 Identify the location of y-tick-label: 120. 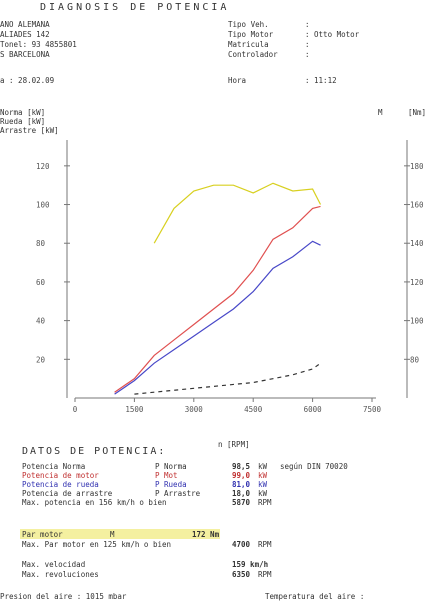
(43, 166).